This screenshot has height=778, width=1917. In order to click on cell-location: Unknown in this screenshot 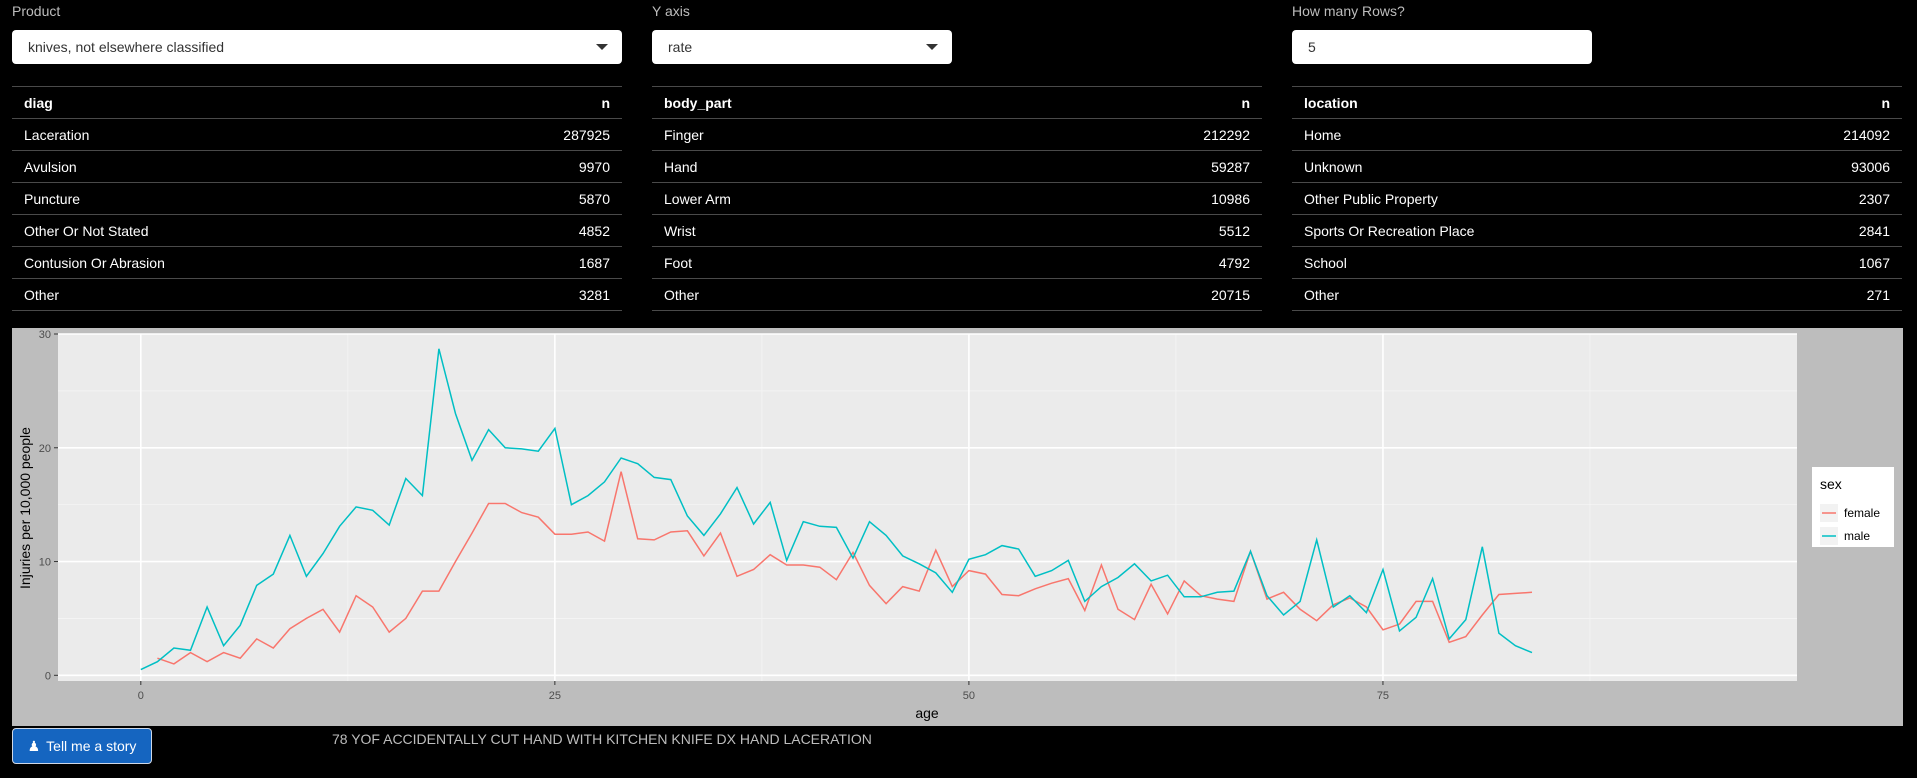, I will do `click(1516, 166)`.